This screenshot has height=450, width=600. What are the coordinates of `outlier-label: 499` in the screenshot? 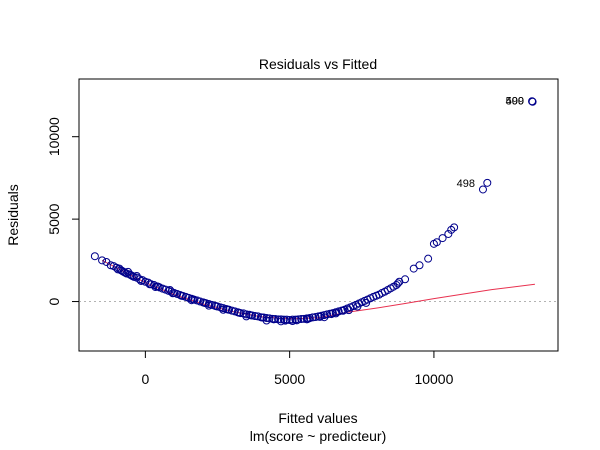 It's located at (515, 101).